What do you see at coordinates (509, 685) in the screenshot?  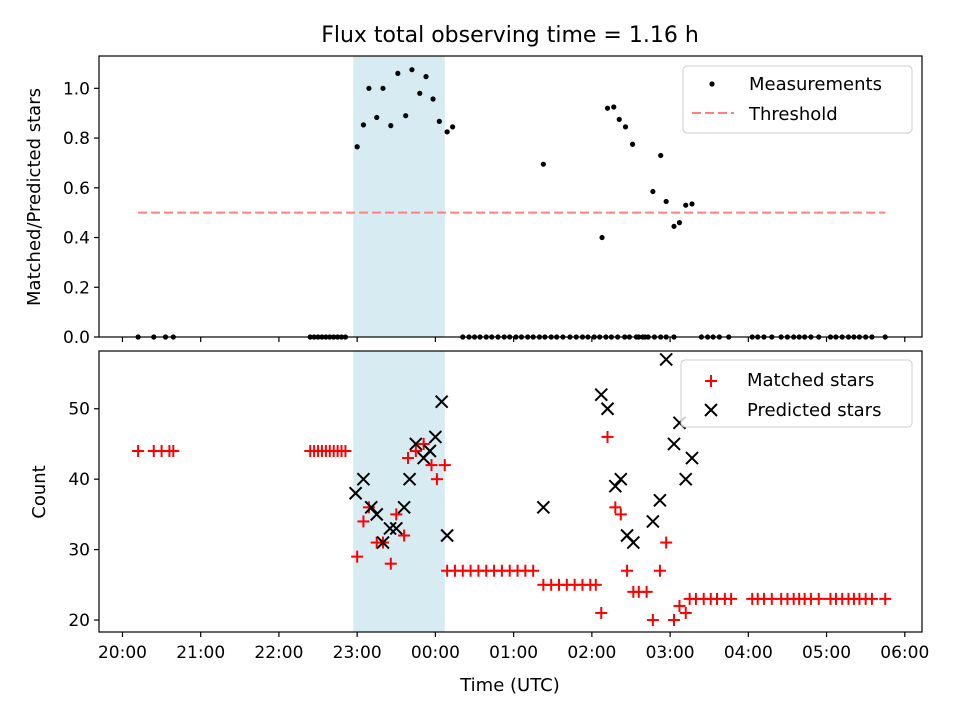 I see `bottom-x-label: Time (UTC)` at bounding box center [509, 685].